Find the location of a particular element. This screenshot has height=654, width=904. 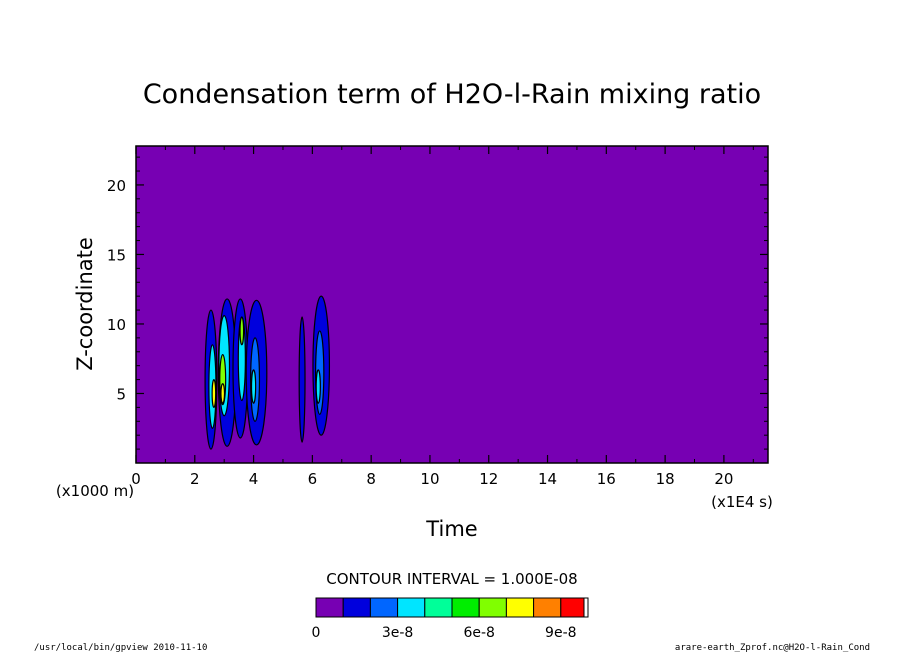

colorbar-tick-label: 6e-8 is located at coordinates (478, 633).